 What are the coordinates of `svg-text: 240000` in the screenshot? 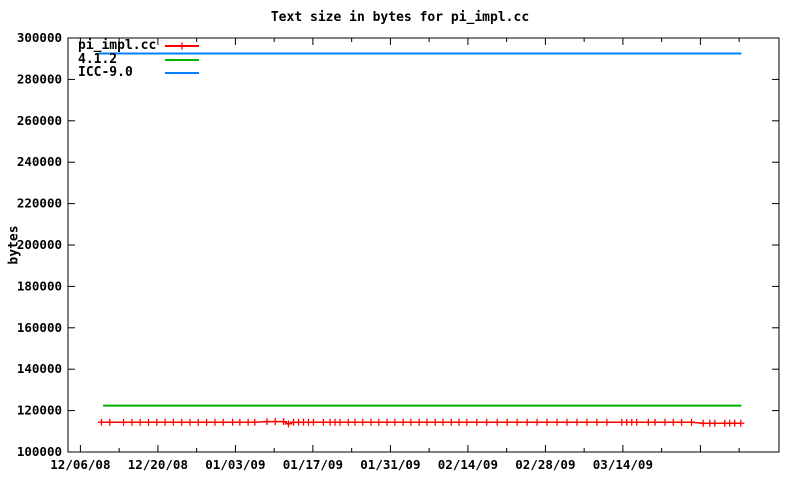 It's located at (39, 161).